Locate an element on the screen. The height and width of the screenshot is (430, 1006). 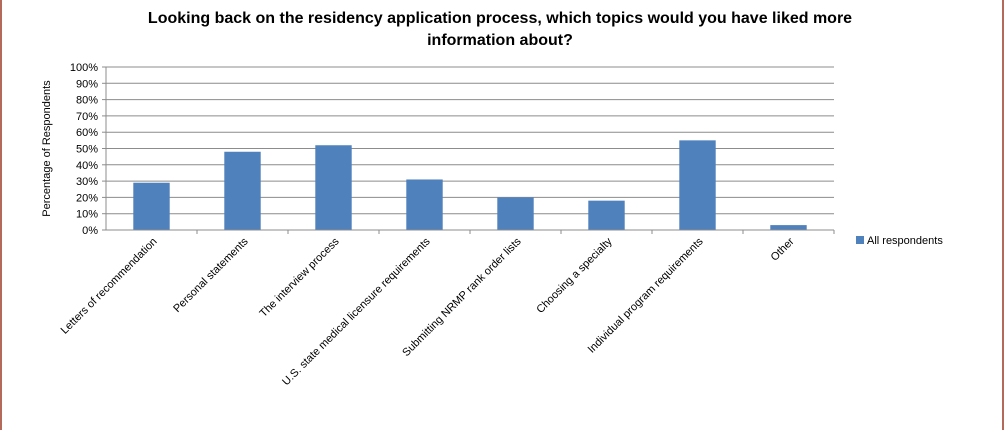
x-tick-label: Choosing a specialty is located at coordinates (574, 275).